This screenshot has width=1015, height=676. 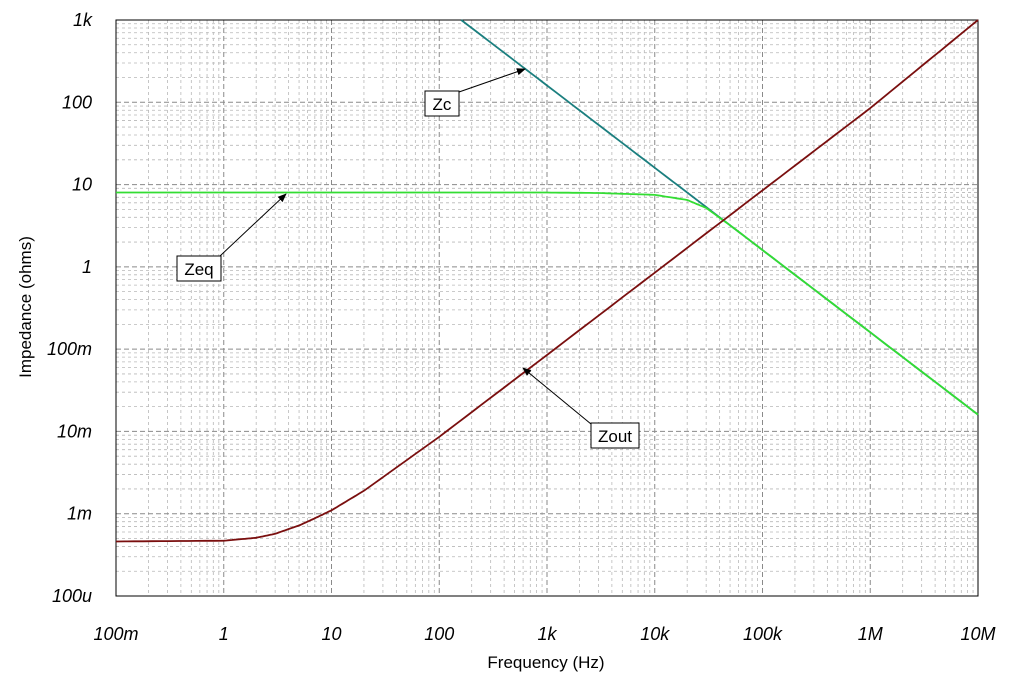 I want to click on x-tick-labels: 100m 1 10 100 1k 10k 100k 1M 10M, so click(x=544, y=634).